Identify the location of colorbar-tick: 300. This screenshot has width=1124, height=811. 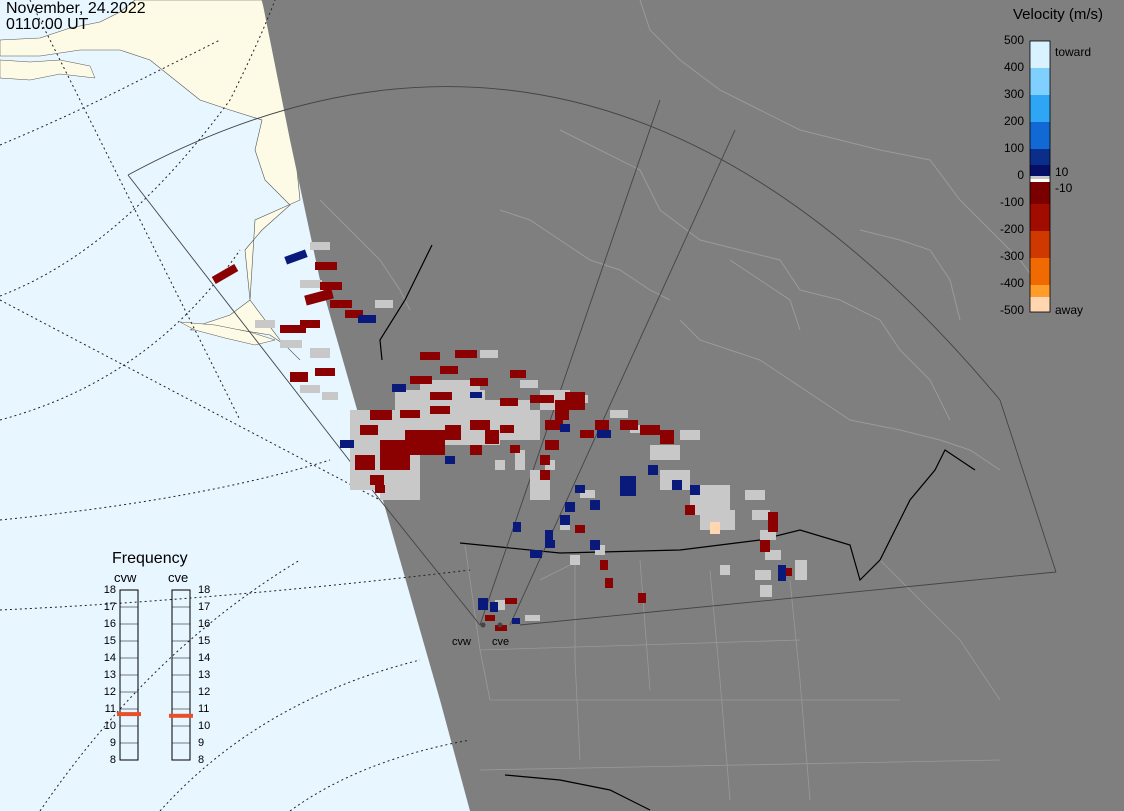
(1013, 94).